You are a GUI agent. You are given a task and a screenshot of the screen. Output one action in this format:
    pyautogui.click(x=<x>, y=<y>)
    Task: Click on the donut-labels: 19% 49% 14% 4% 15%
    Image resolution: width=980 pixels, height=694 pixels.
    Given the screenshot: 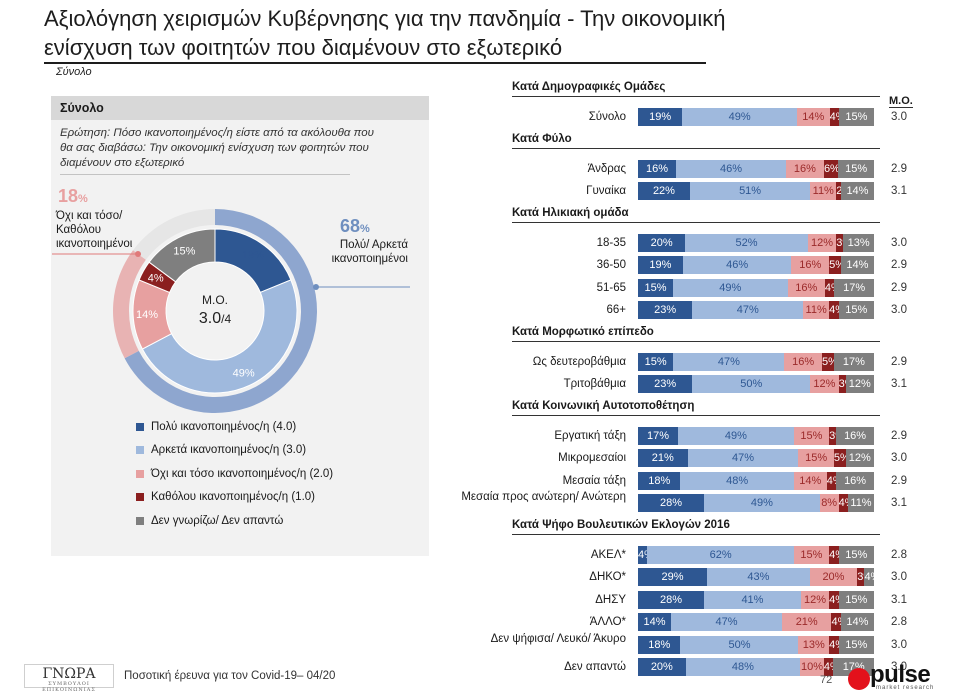 What is the action you would take?
    pyautogui.click(x=200, y=312)
    